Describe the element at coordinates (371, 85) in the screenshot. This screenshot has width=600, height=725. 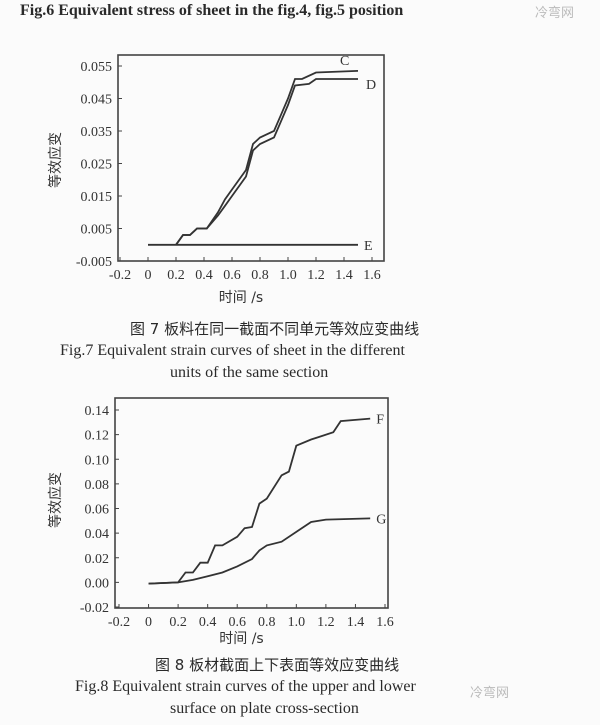
I see `series-label-D: D` at that location.